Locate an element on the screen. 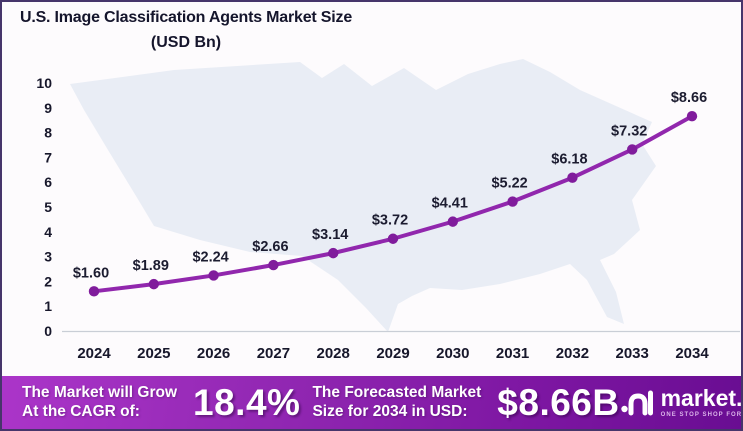  brand-name: market.us is located at coordinates (701, 398).